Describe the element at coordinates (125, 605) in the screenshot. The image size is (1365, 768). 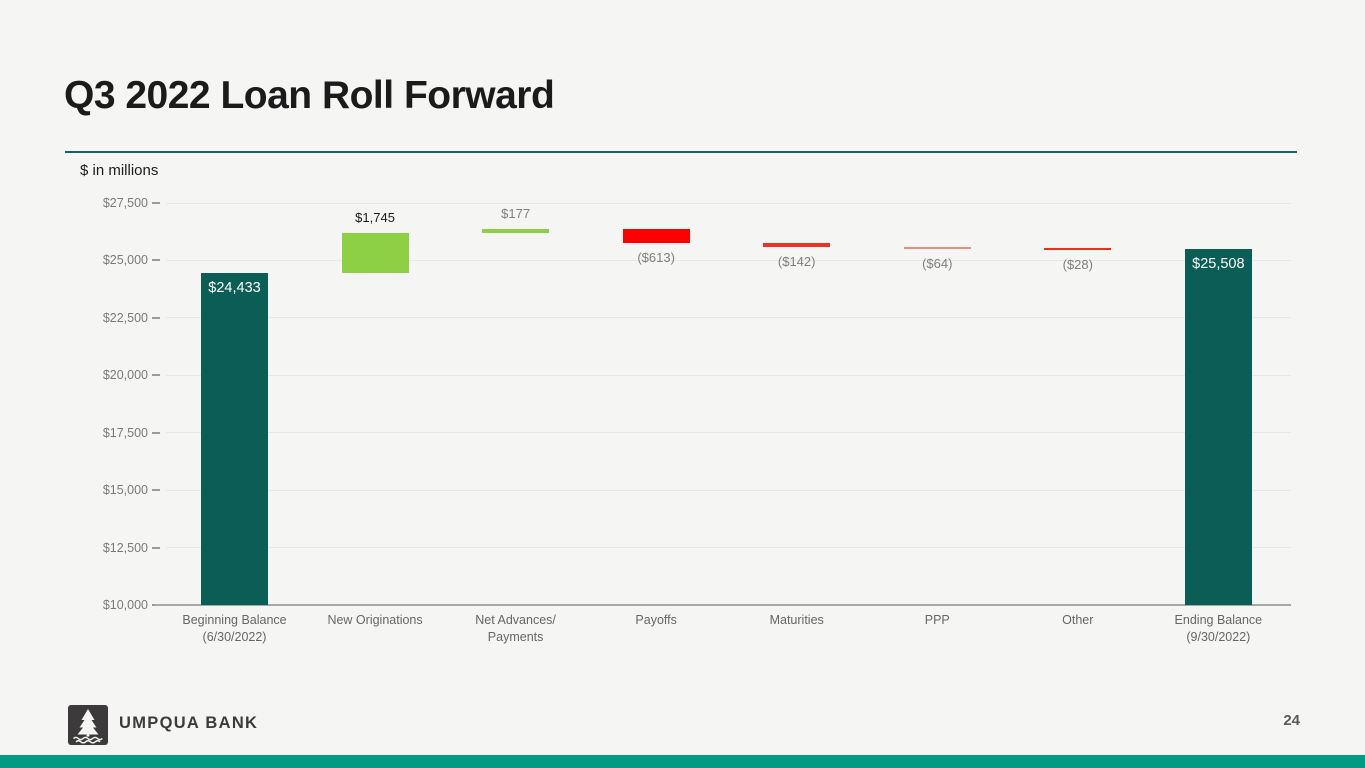
I see `y-tick-label: $10,000` at that location.